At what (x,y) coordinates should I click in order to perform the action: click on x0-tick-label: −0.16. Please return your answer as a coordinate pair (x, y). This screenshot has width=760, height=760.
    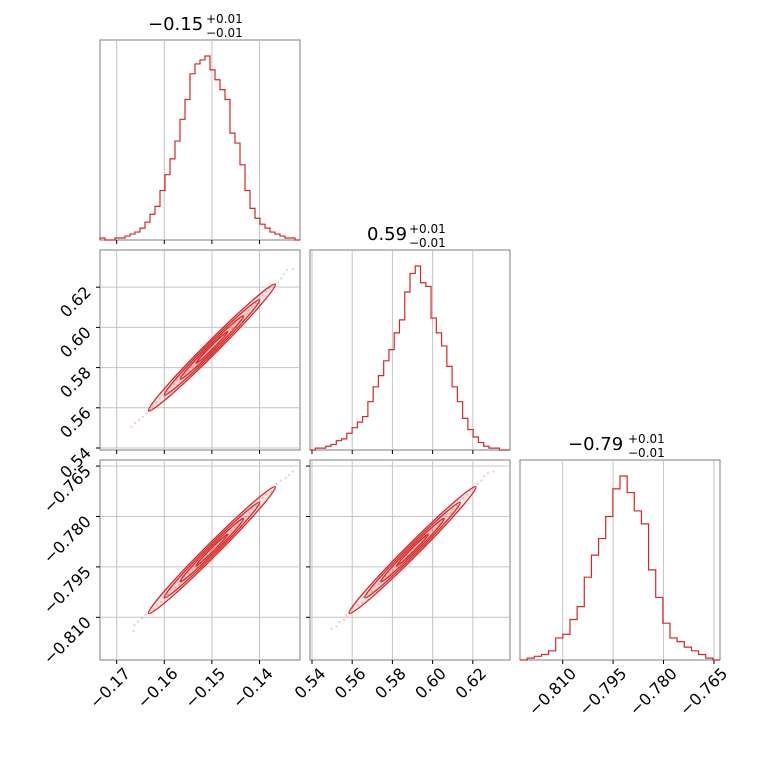
    Looking at the image, I should click on (157, 688).